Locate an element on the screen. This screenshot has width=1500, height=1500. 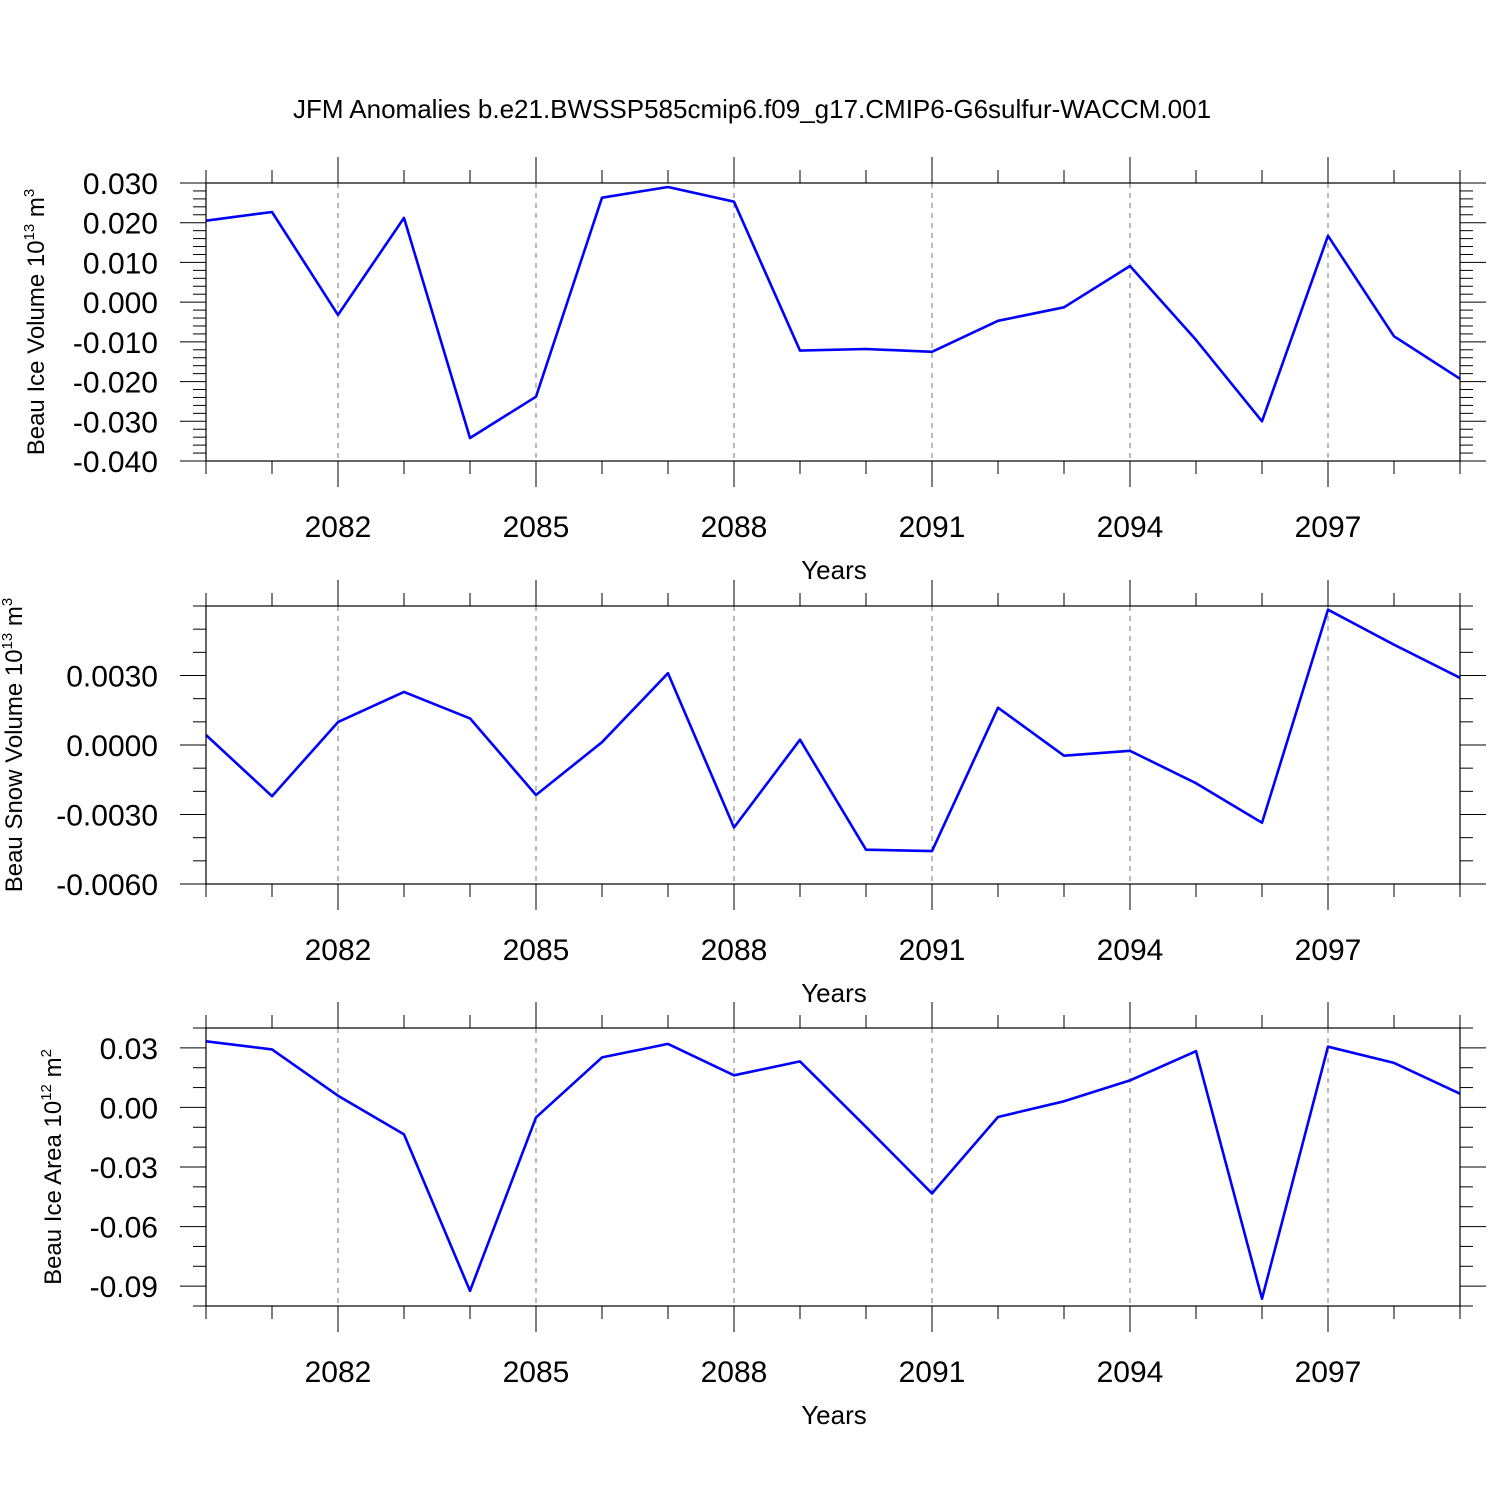
y-tick-label: -0.010 is located at coordinates (115, 343).